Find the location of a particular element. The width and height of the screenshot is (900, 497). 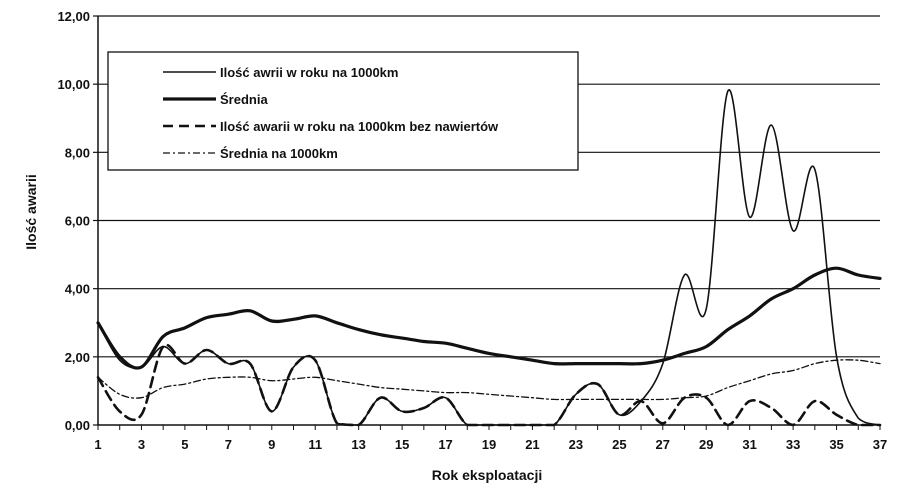

series-line-bez-nawiertow is located at coordinates (489, 385).